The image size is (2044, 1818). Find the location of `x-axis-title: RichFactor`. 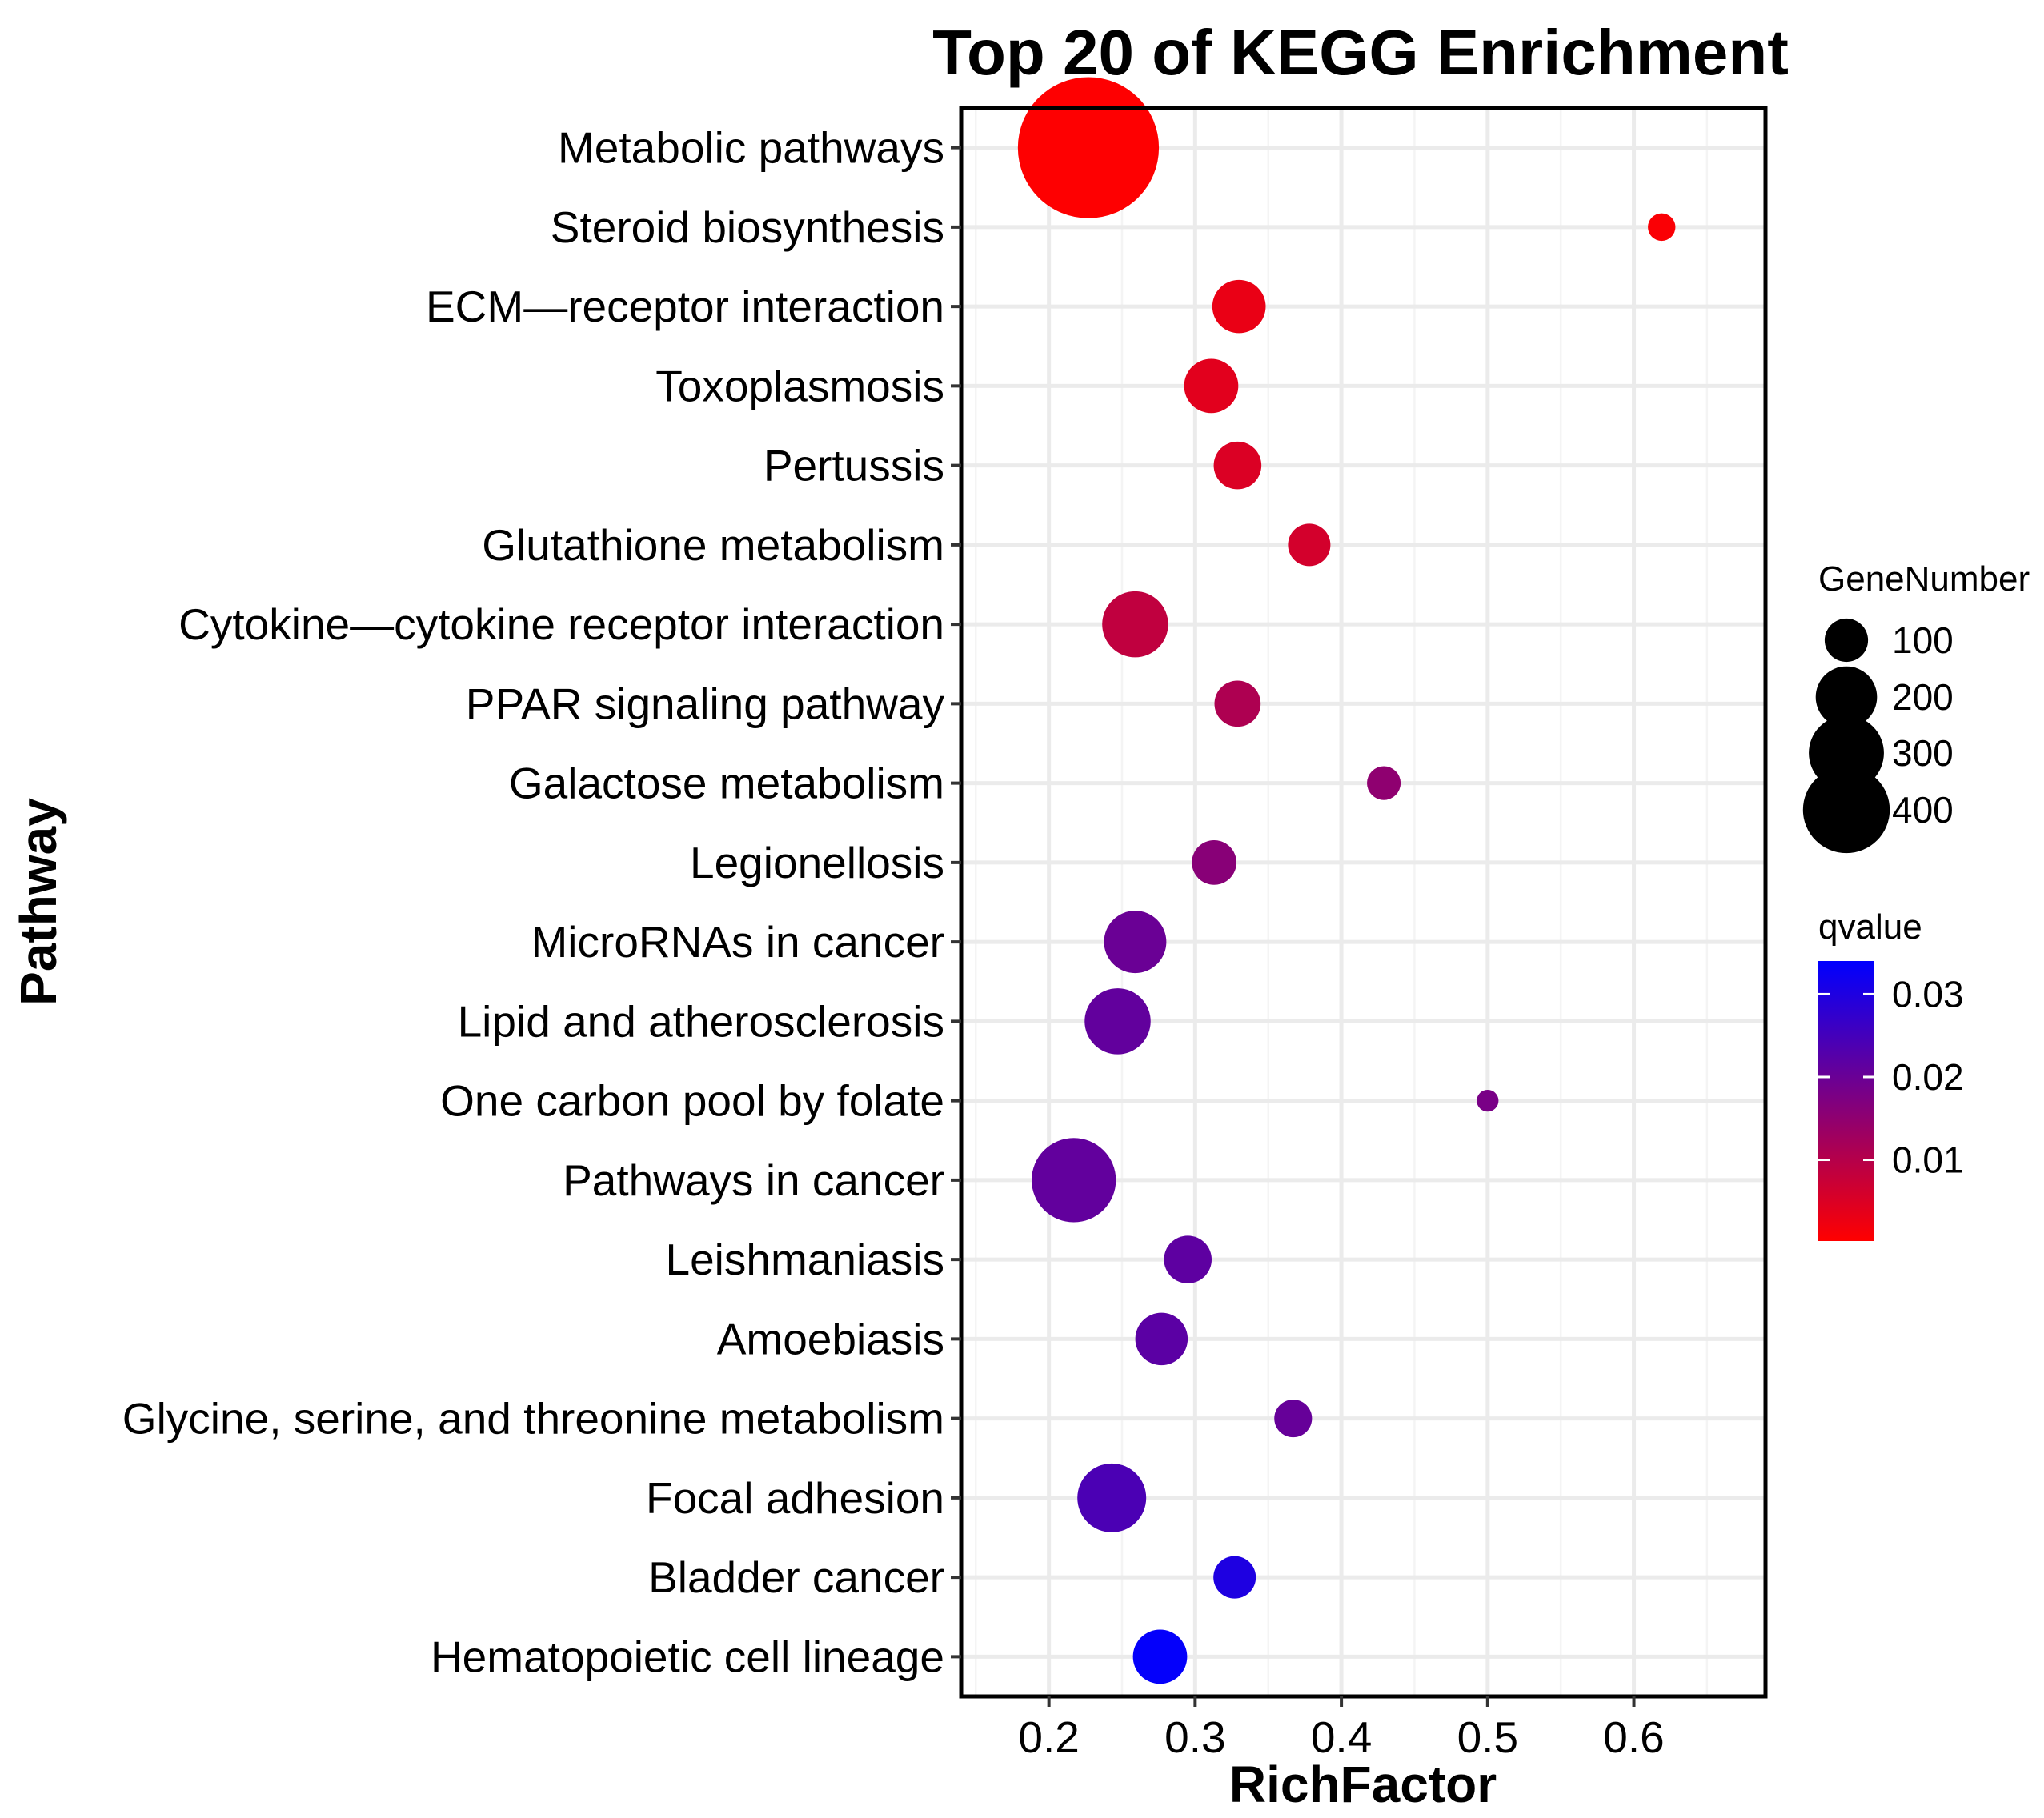

x-axis-title: RichFactor is located at coordinates (1363, 1784).